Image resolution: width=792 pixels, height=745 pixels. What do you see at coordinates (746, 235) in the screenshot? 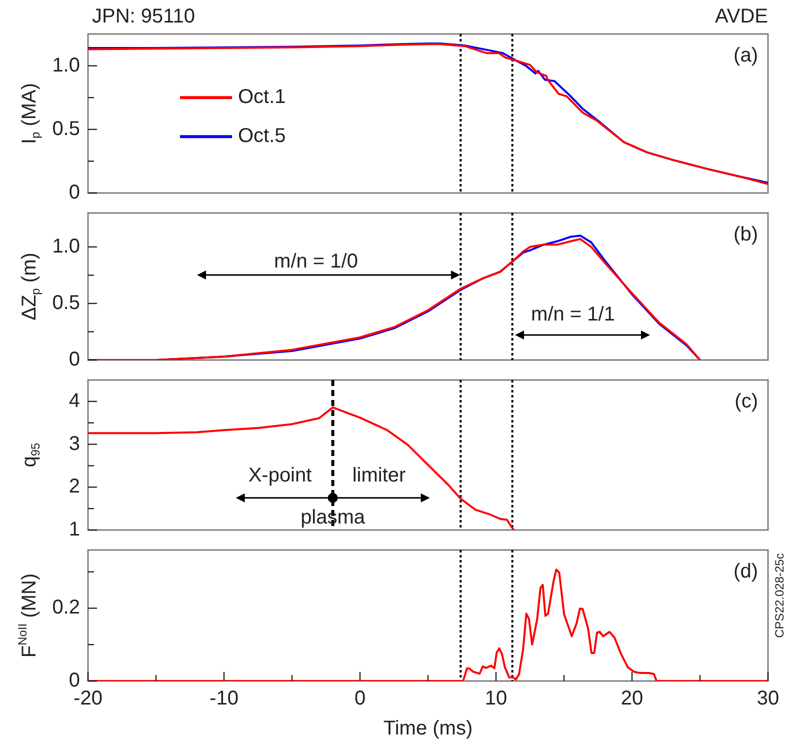
I see `annotation: (b)` at bounding box center [746, 235].